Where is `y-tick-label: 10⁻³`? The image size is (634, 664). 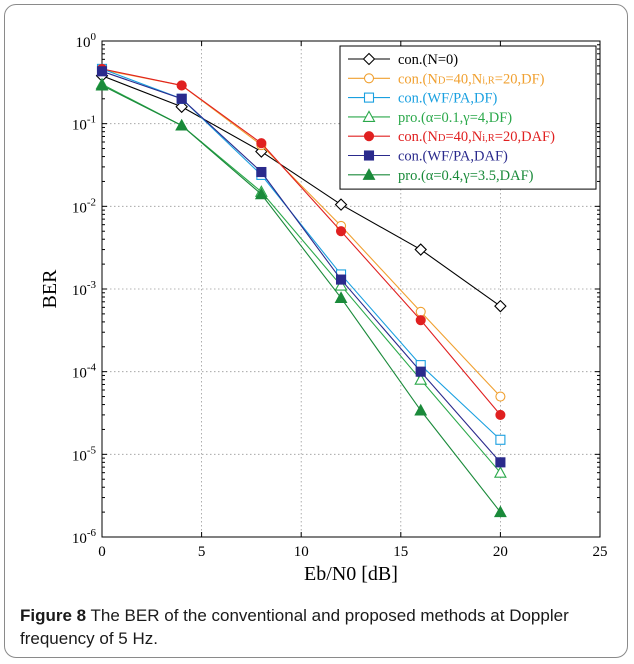 y-tick-label: 10⁻³ is located at coordinates (84, 289).